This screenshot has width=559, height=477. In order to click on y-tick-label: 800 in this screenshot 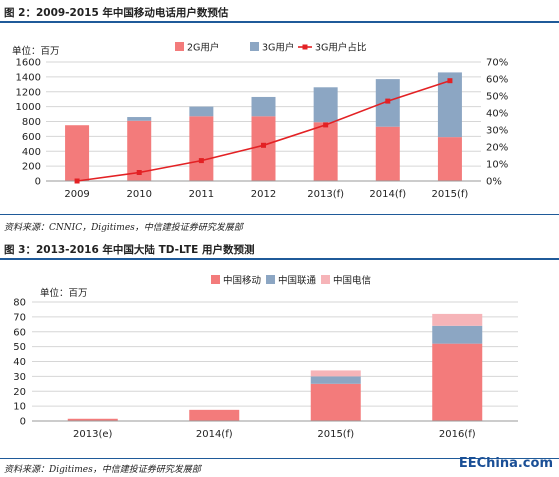, I will do `click(31, 122)`.